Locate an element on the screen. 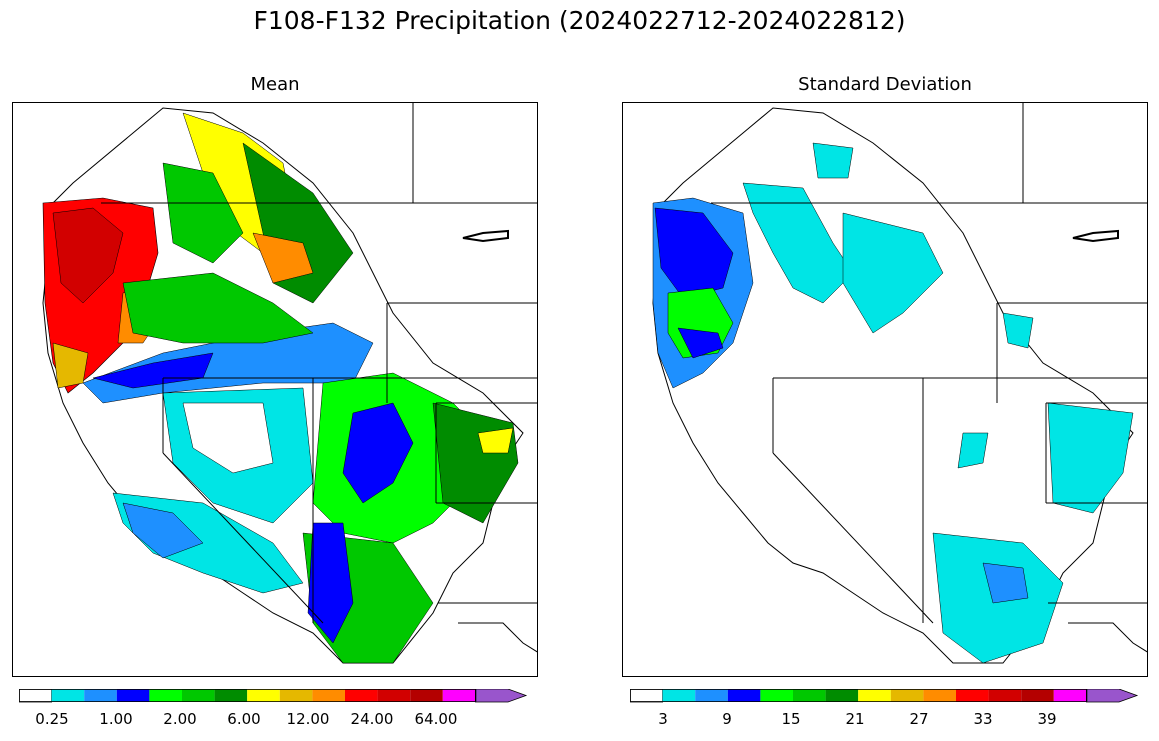  region-blue-south is located at coordinates (163, 530).